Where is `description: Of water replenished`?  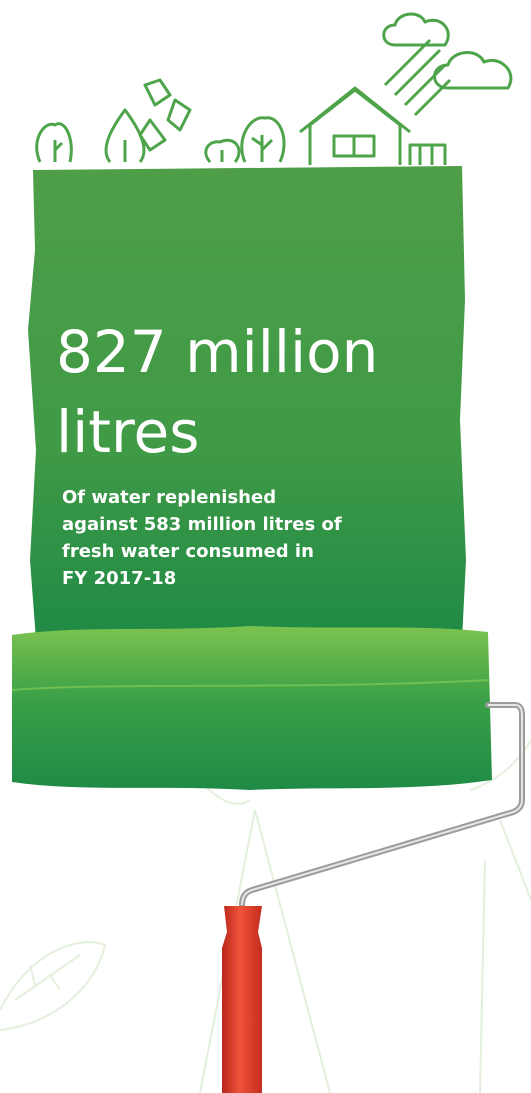
description: Of water replenished is located at coordinates (169, 497).